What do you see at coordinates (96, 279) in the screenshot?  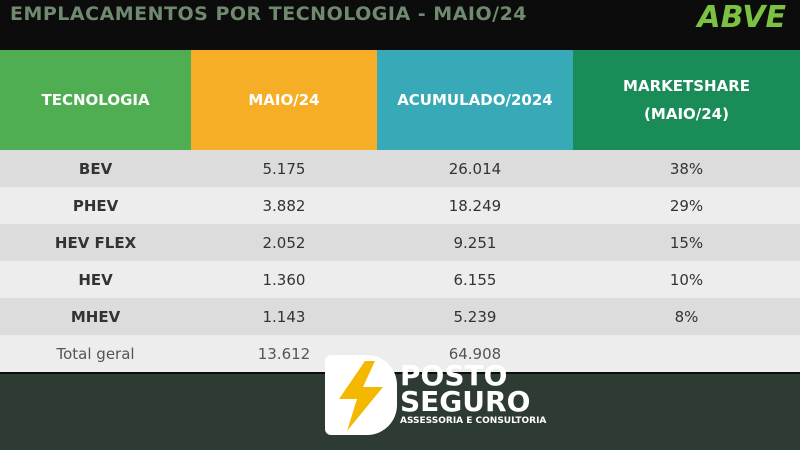 I see `table-cell: HEV` at bounding box center [96, 279].